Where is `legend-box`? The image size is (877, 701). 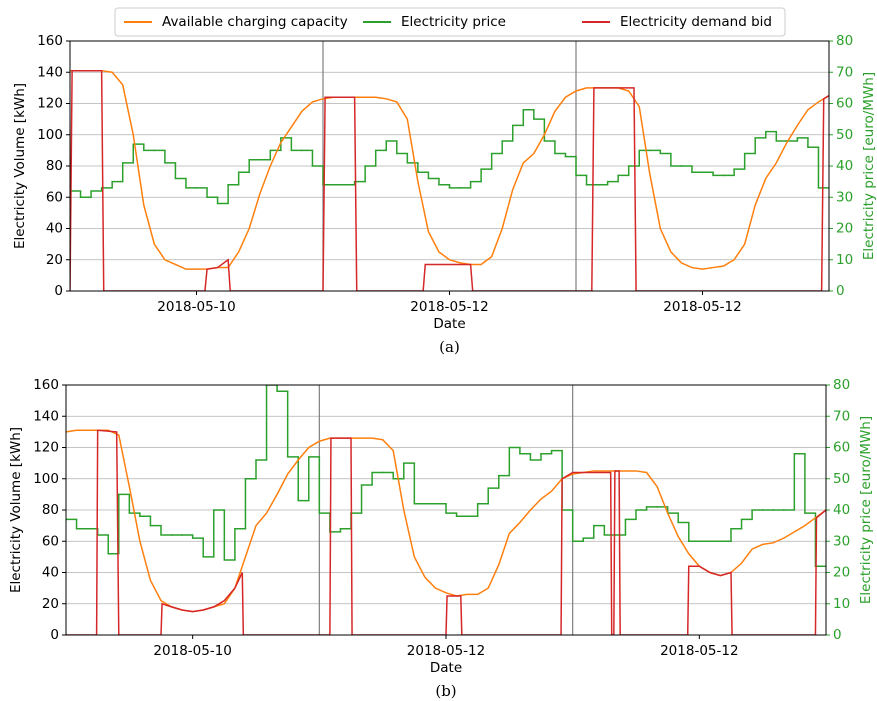 legend-box is located at coordinates (450, 22).